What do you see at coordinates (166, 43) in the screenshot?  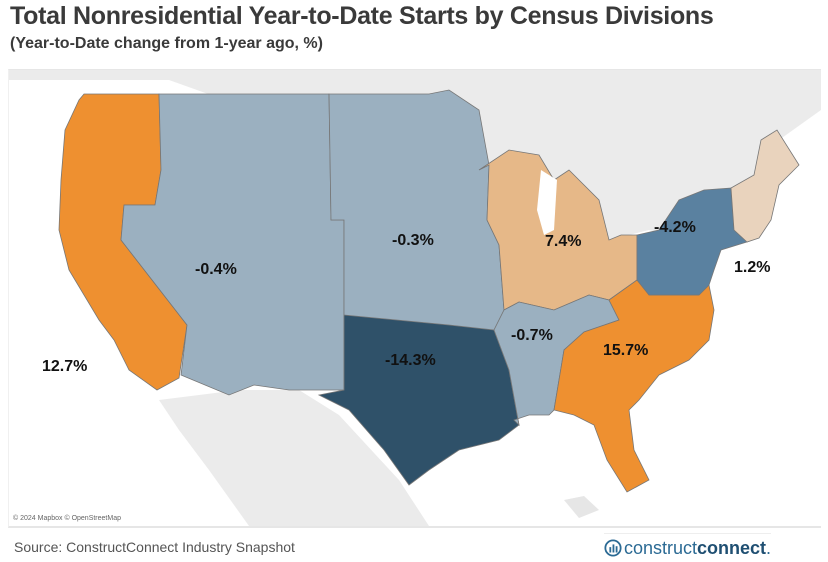 I see `chart-subtitle: (Year-to-Date change from 1-year ago, %)` at bounding box center [166, 43].